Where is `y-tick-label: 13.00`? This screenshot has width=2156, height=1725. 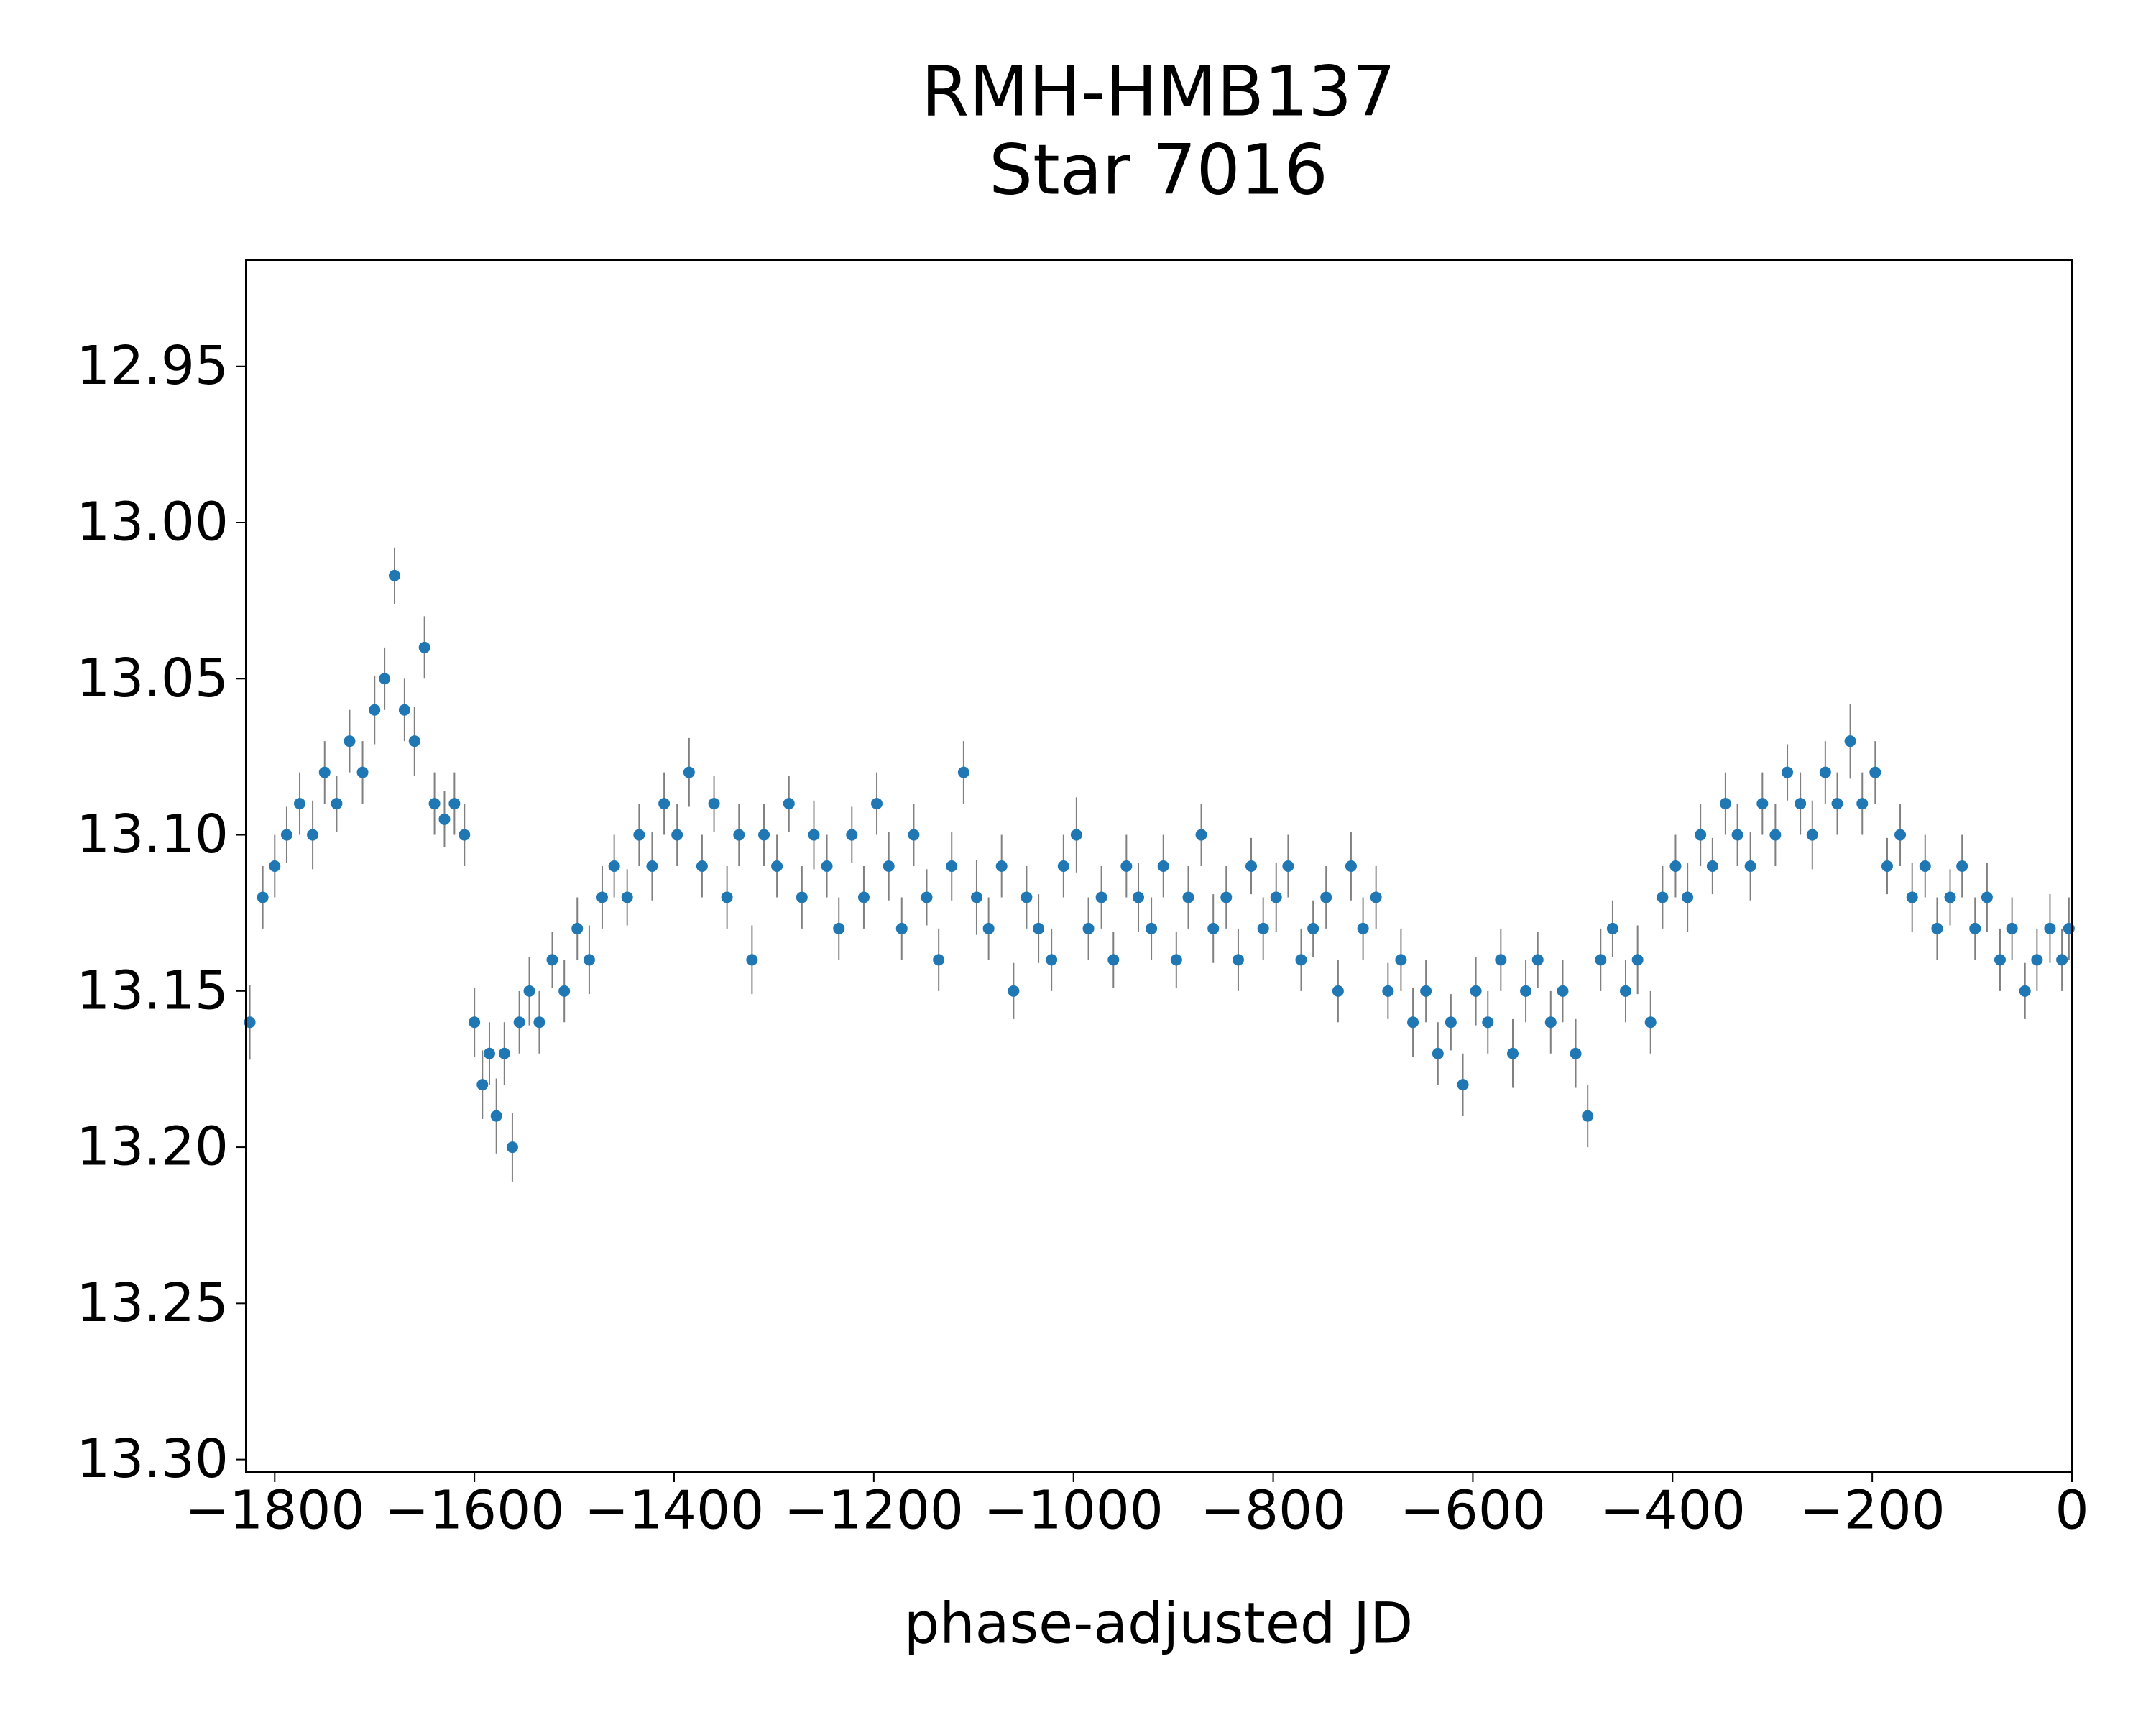 y-tick-label: 13.00 is located at coordinates (152, 522).